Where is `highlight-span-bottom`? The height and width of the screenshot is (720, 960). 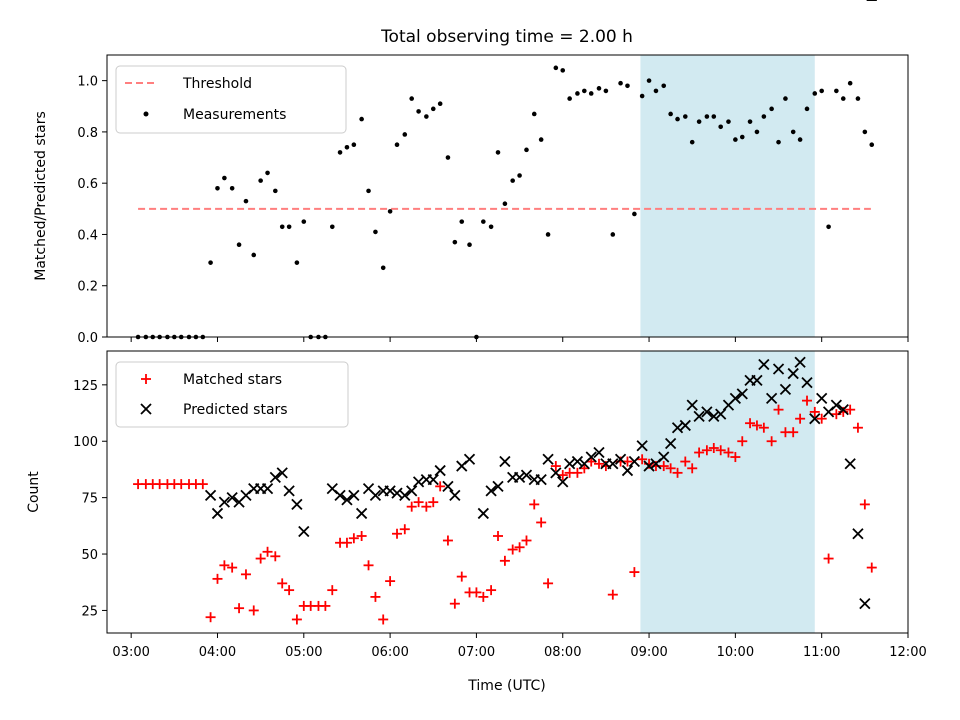
highlight-span-bottom is located at coordinates (727, 492).